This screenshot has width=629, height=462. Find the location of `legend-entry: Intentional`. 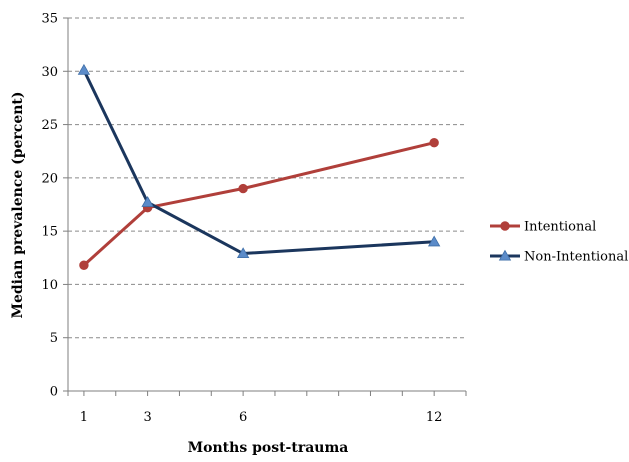

legend-entry: Intentional is located at coordinates (543, 227).